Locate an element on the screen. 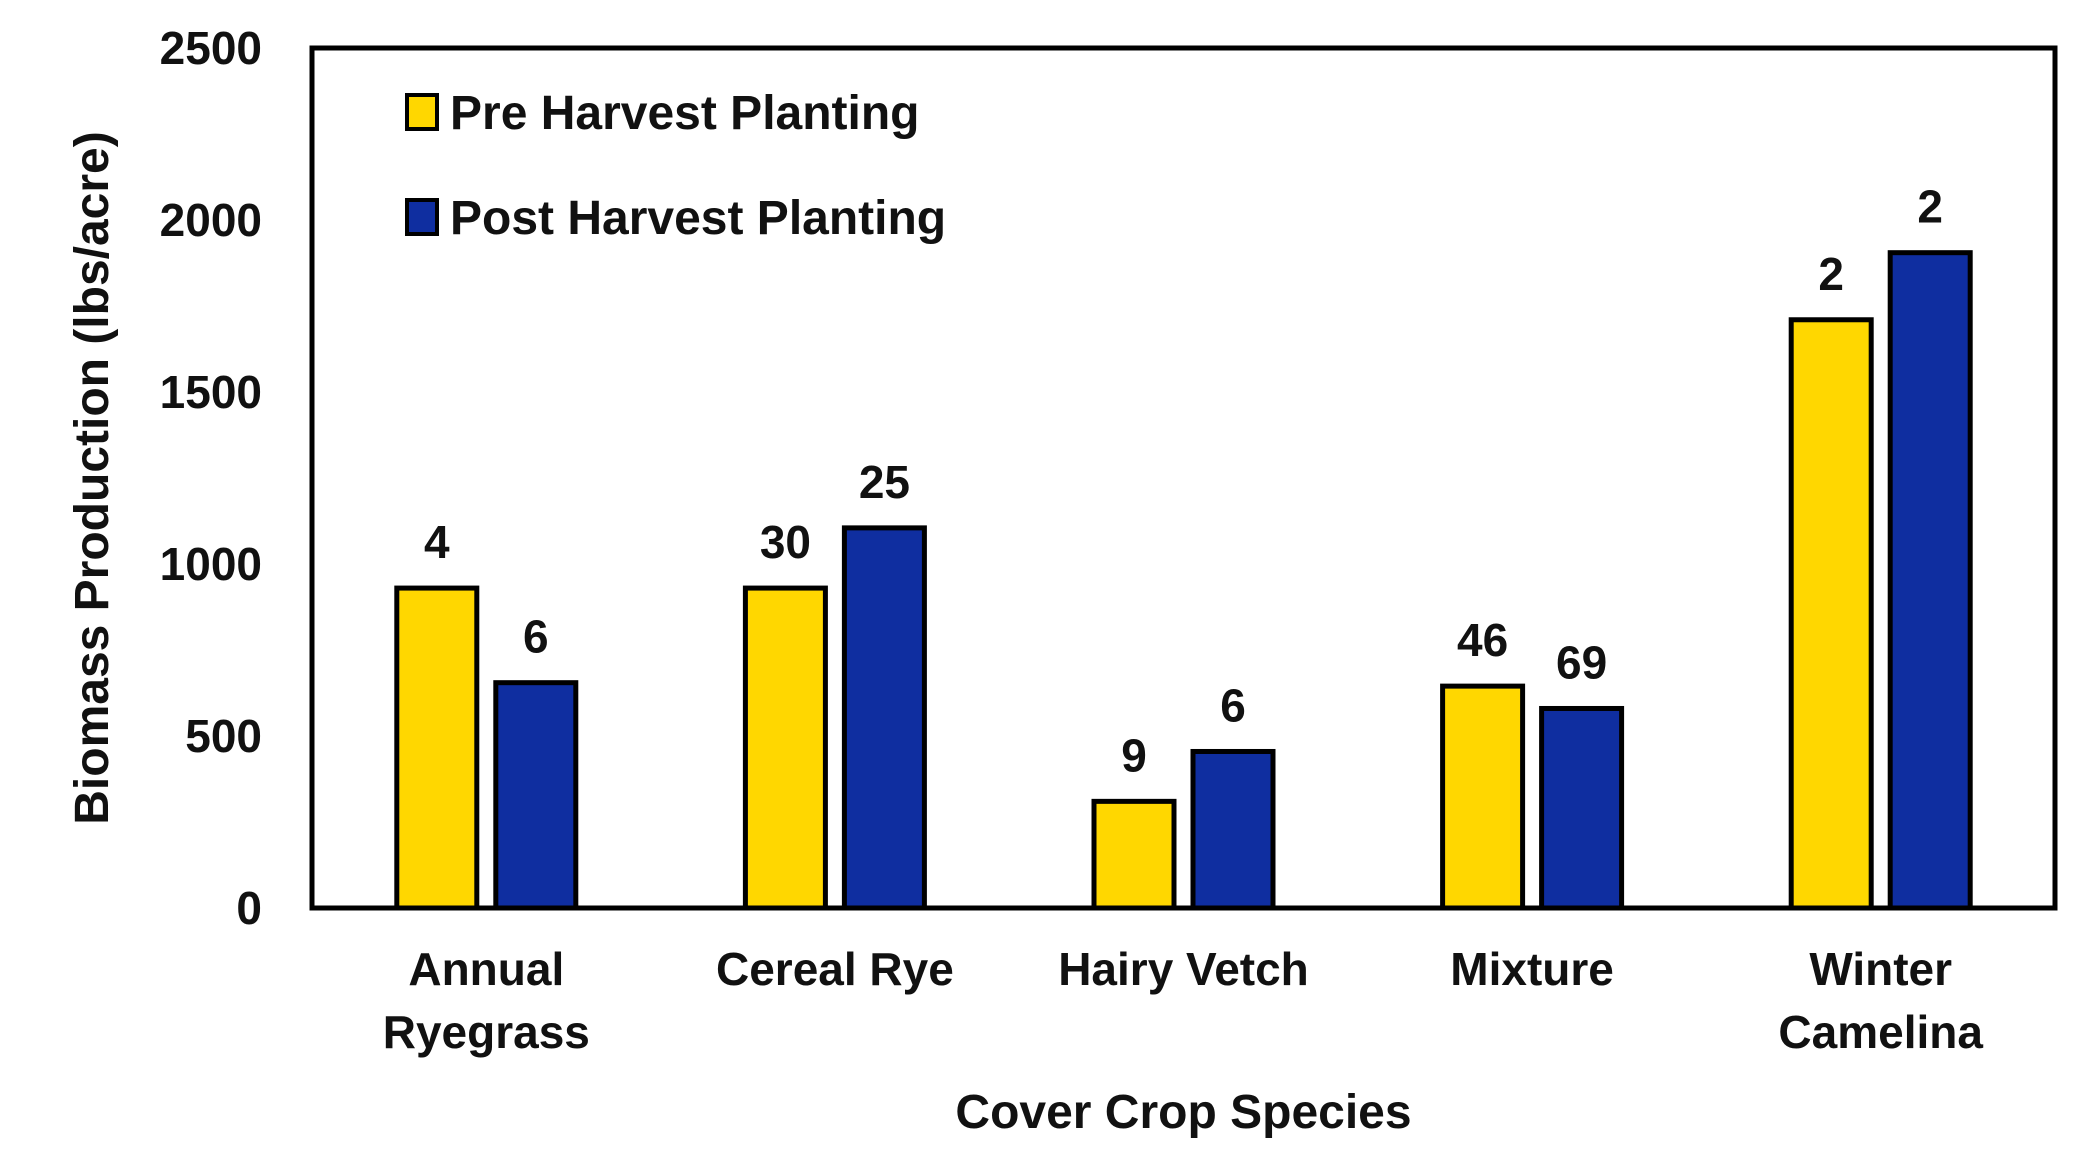  y-axis-ticks: 0 500 1000 1500 2000 2500 is located at coordinates (211, 478).